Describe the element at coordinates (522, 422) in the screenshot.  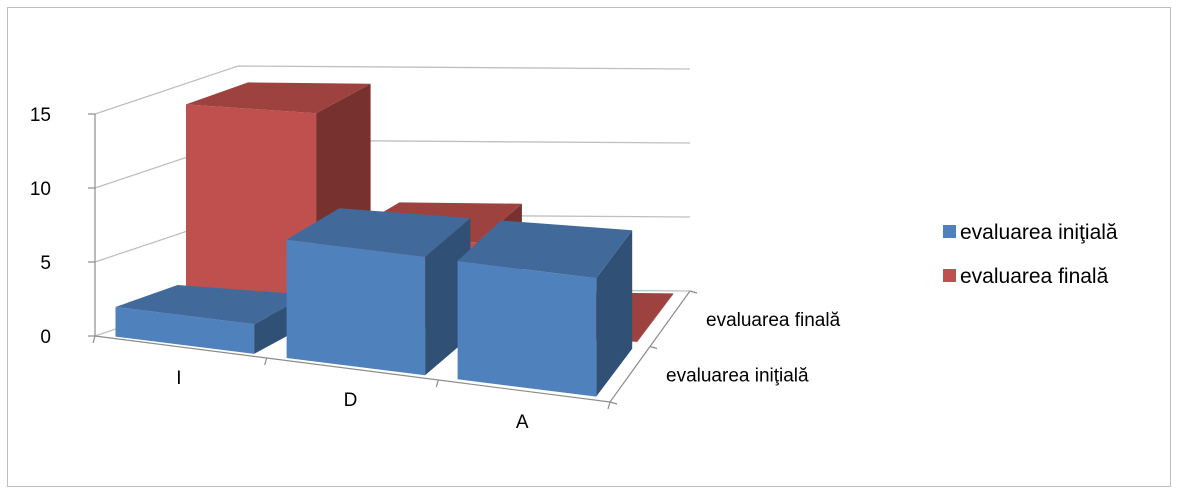
I see `x-tick-label: A` at that location.